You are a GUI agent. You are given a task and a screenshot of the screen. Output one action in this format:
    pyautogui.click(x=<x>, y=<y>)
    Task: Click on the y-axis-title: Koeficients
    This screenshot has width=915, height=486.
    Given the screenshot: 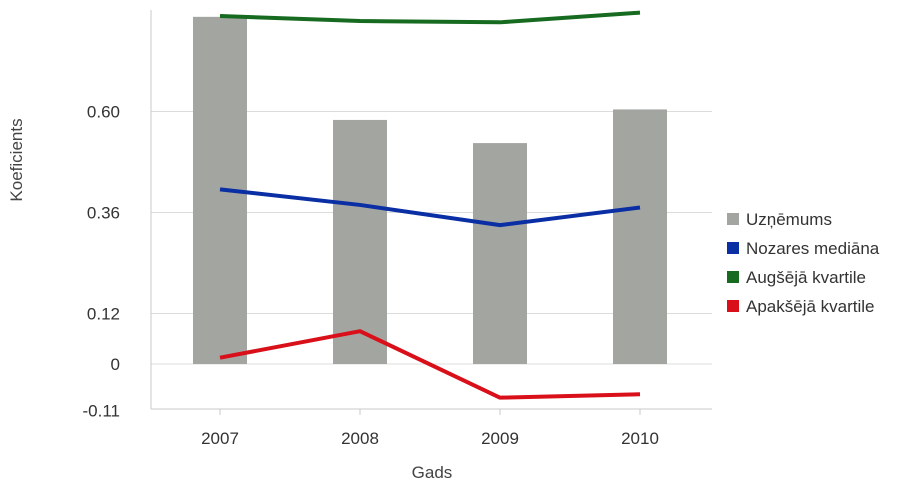 What is the action you would take?
    pyautogui.click(x=16, y=159)
    